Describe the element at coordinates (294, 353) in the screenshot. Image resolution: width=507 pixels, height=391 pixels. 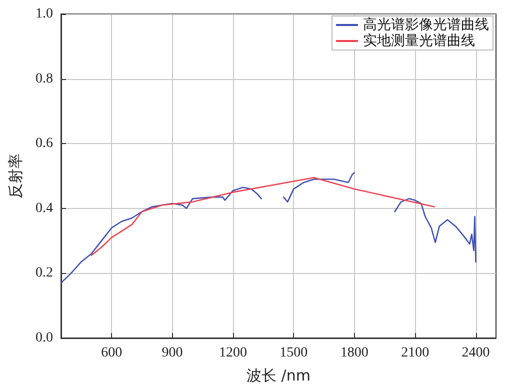
I see `x-tick-label: 1500` at that location.